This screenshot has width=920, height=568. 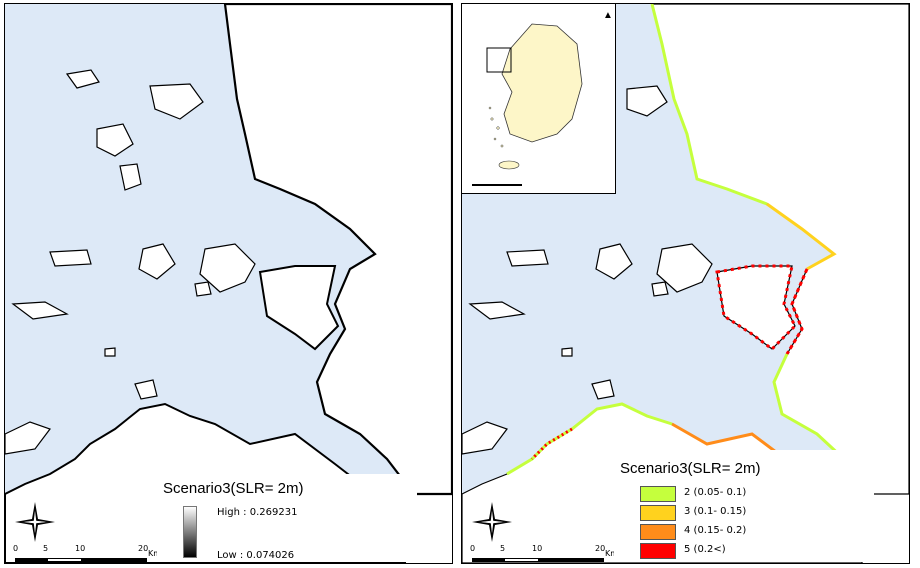 What do you see at coordinates (705, 549) in the screenshot?
I see `legend-class-label: 5 (0.2<)` at bounding box center [705, 549].